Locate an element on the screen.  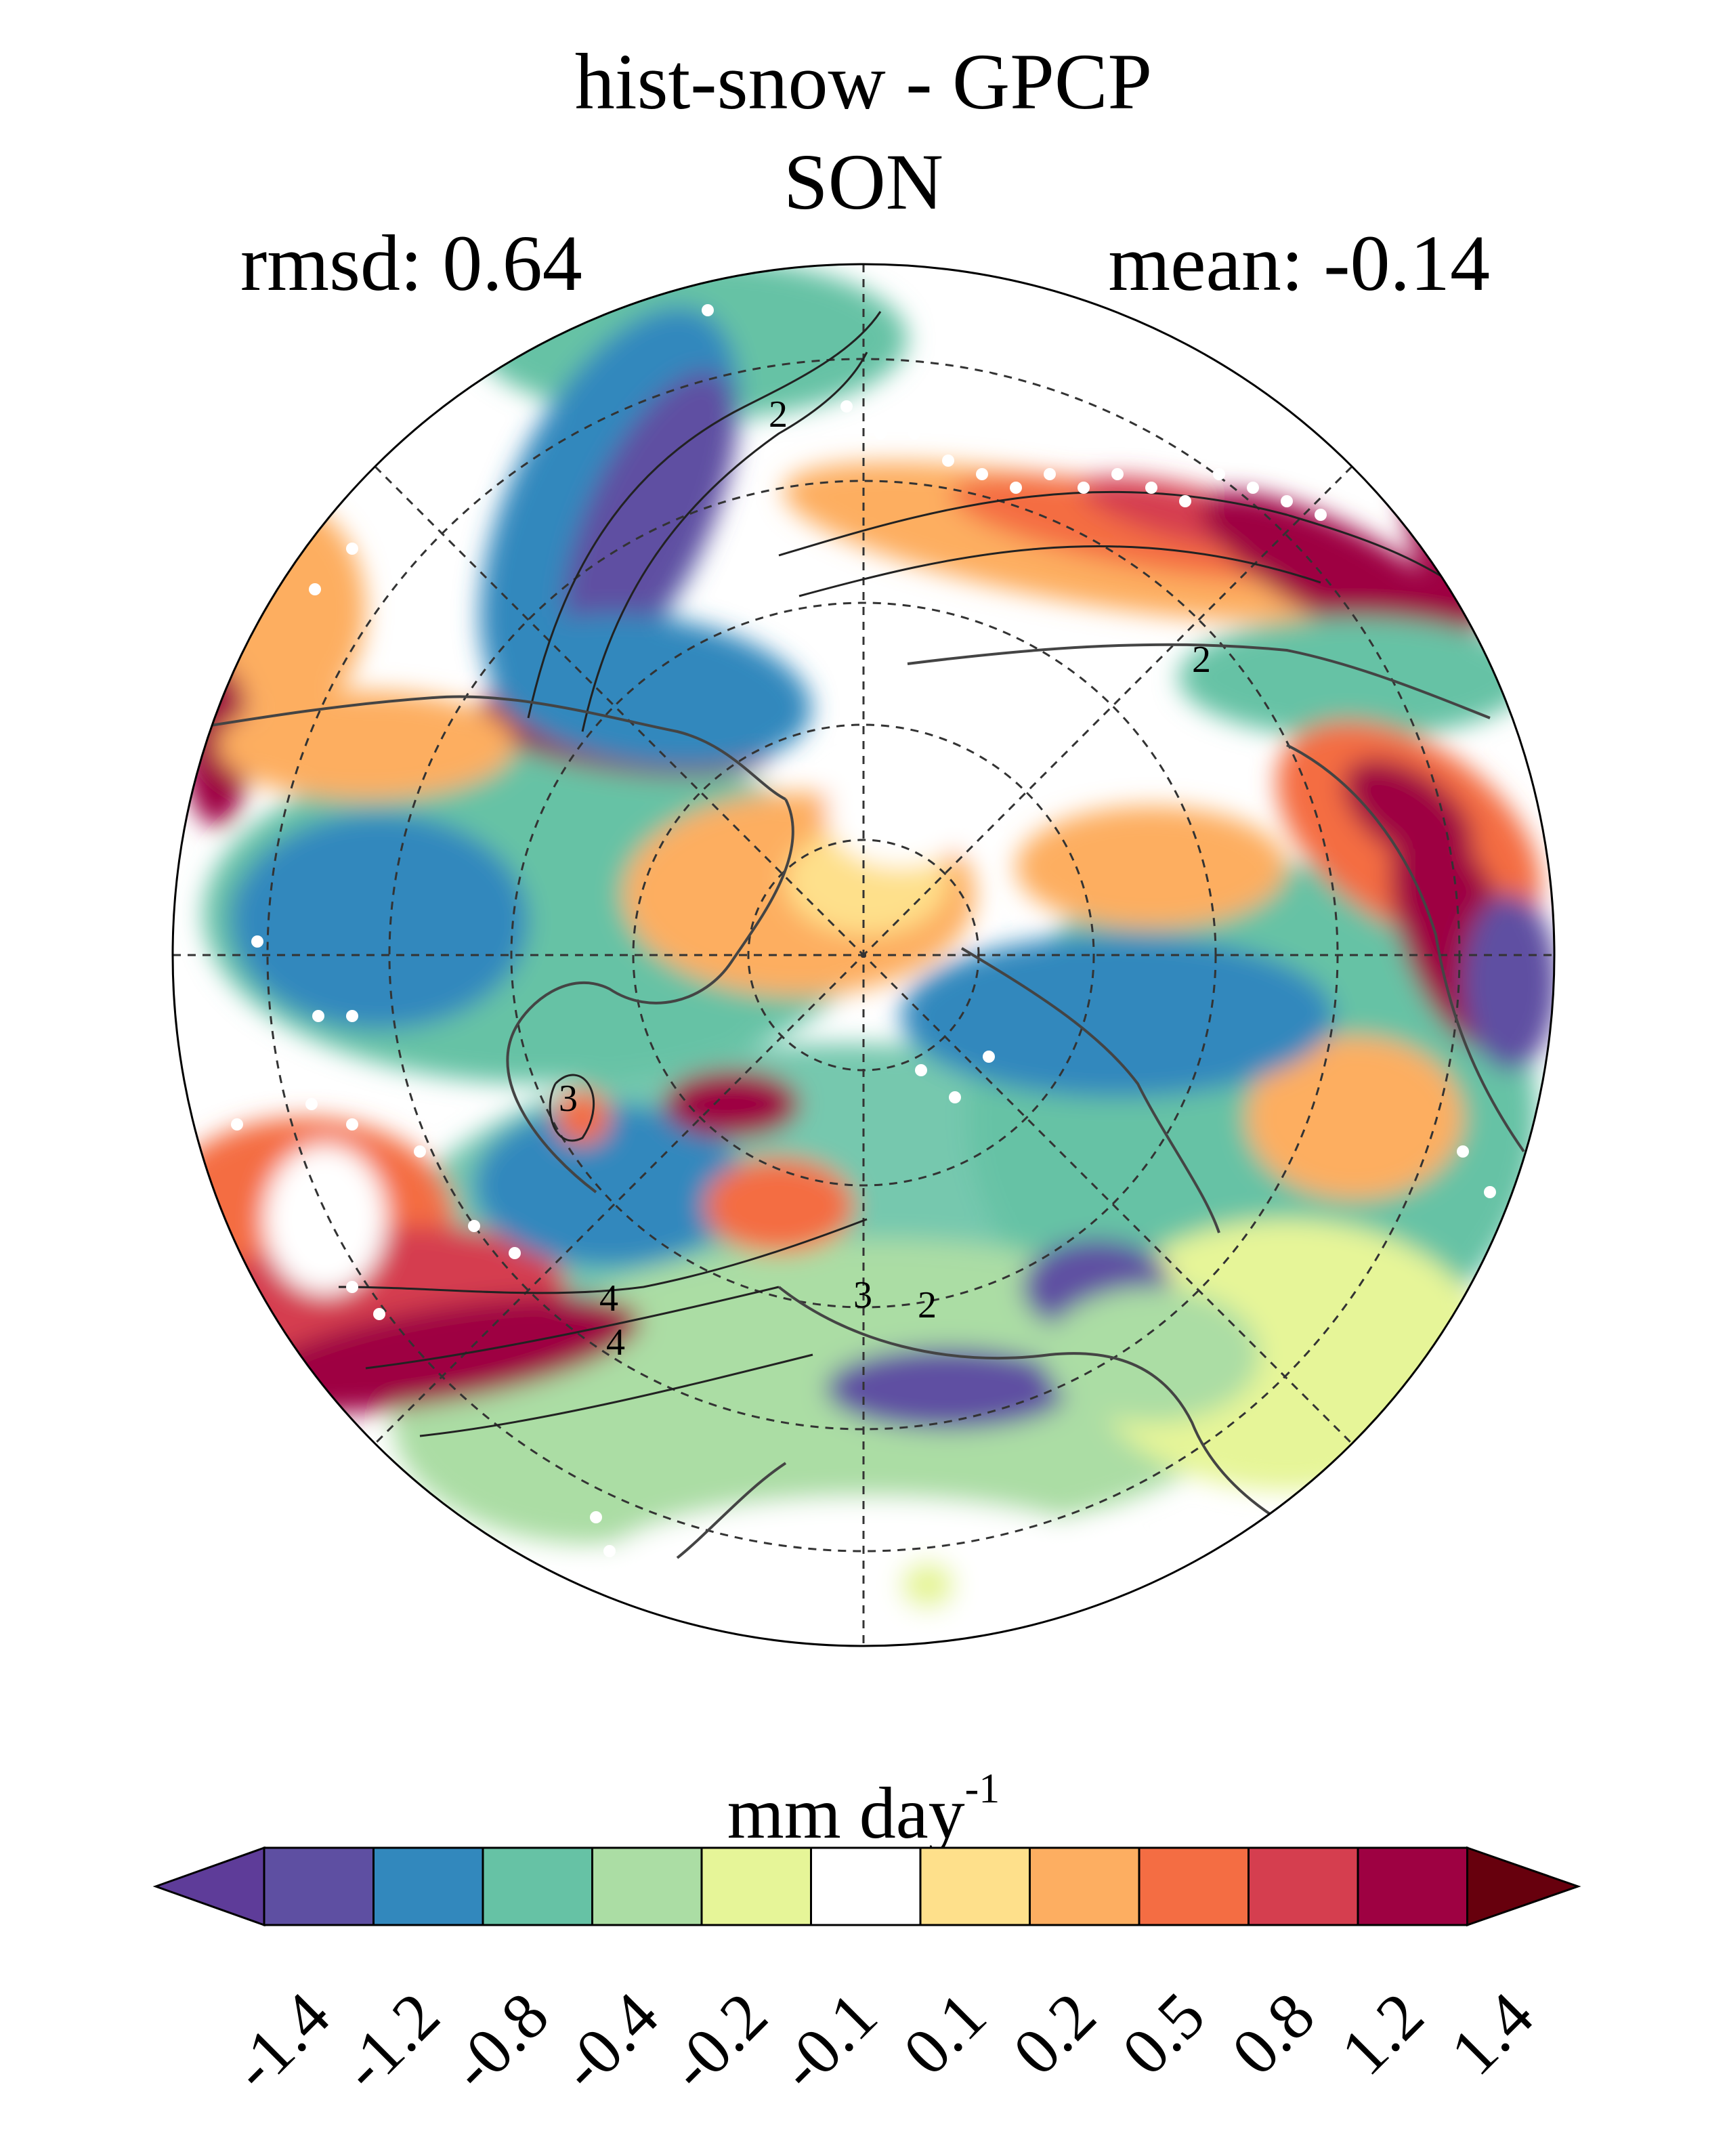
rmsd-label: rmsd: 0.64 is located at coordinates (411, 263).